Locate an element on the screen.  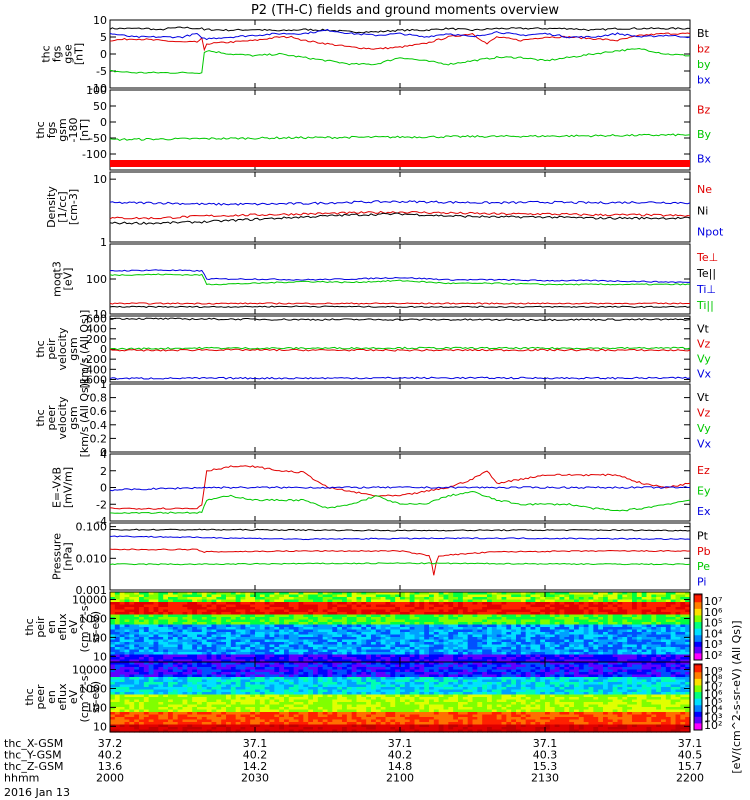
ephem-value: 2000 is located at coordinates (110, 778).